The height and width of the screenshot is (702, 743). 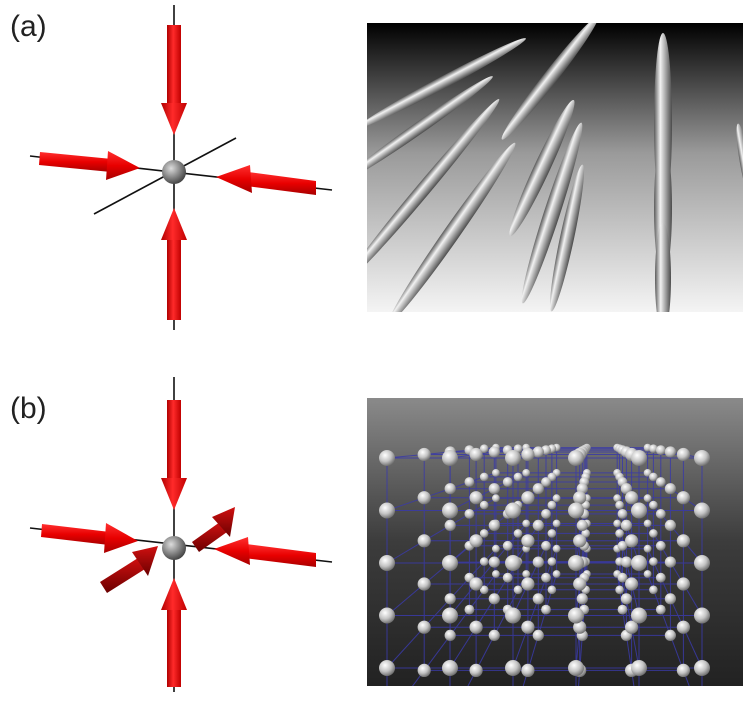 I want to click on lattice-spheres, so click(x=544, y=560).